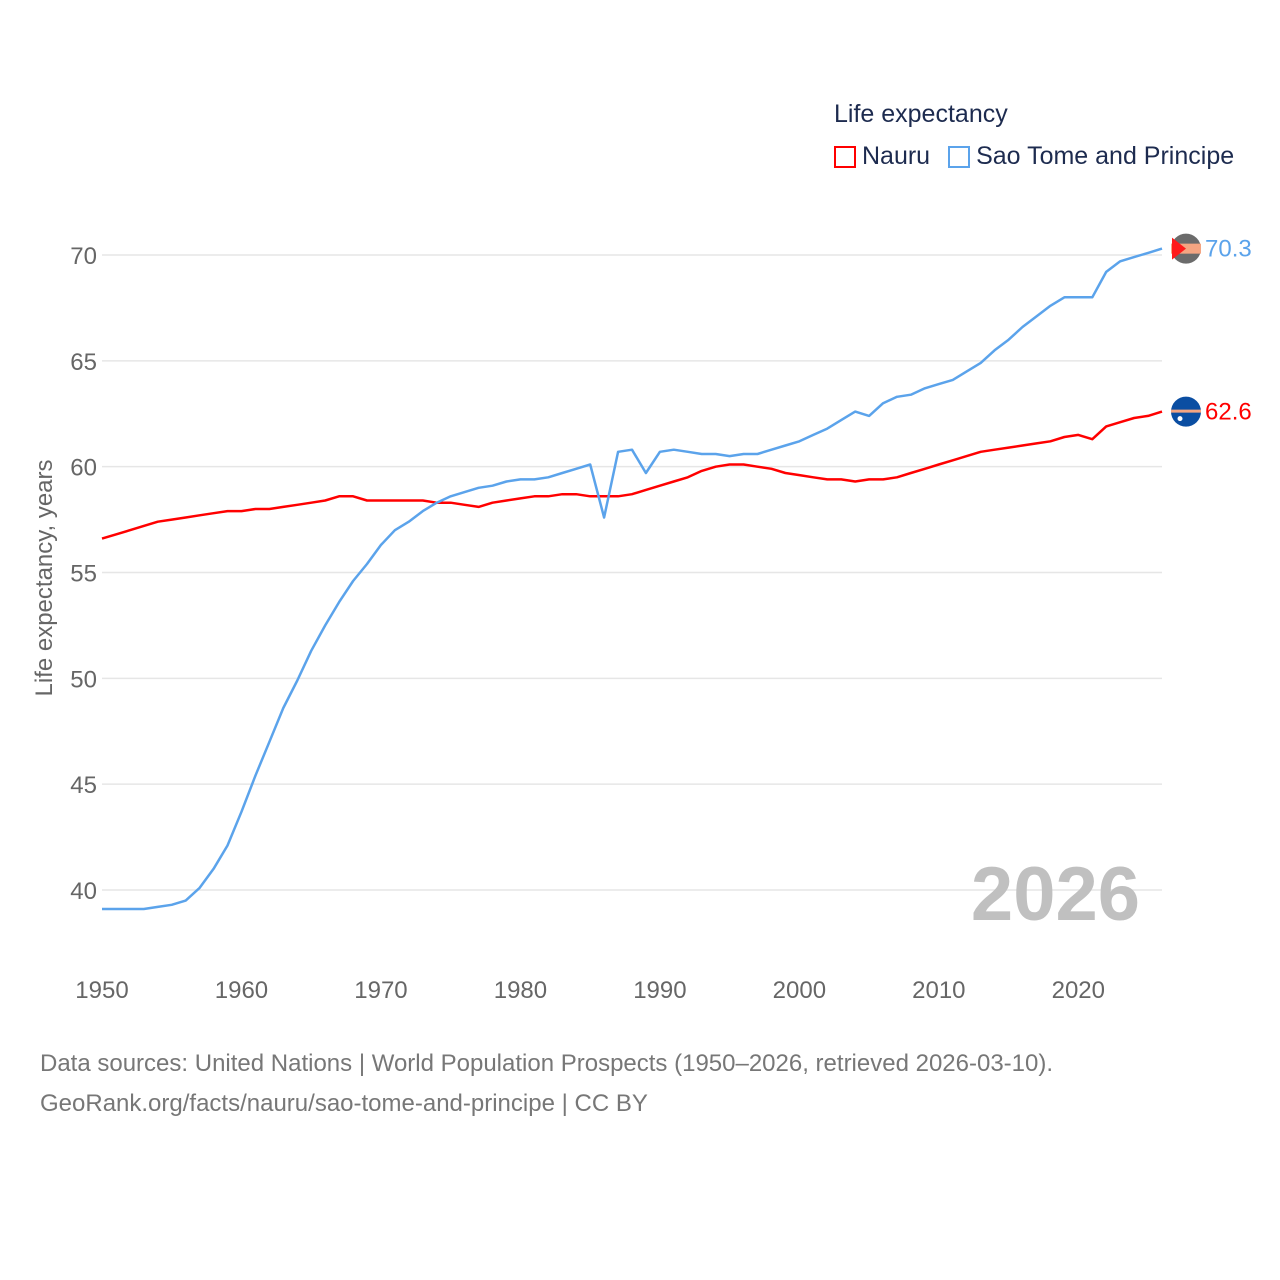 This screenshot has width=1280, height=1280. I want to click on y-tick-label: 55, so click(83, 574).